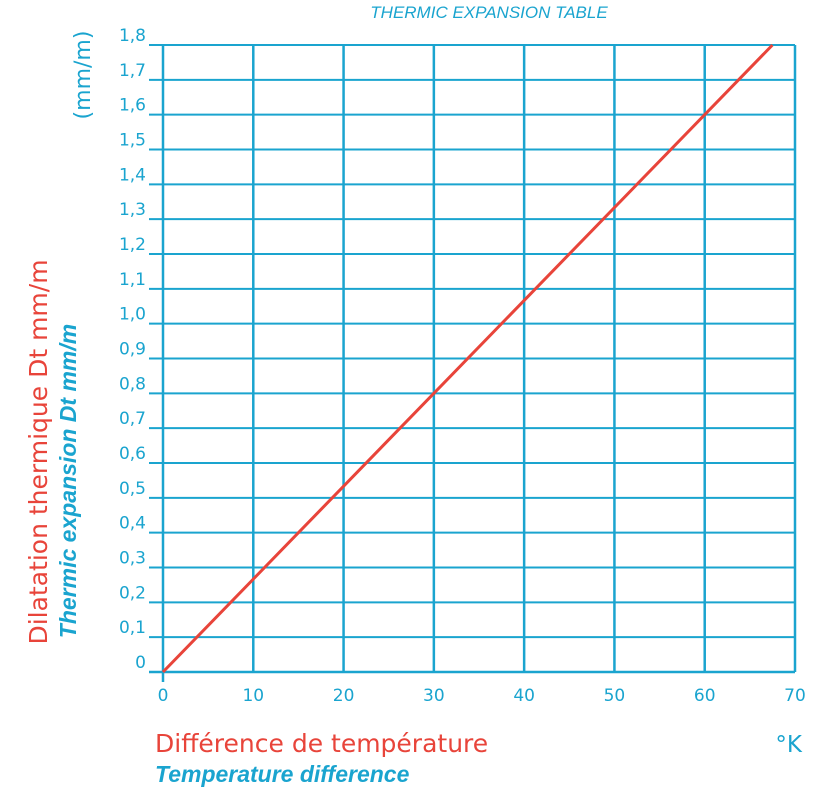 Image resolution: width=820 pixels, height=792 pixels. What do you see at coordinates (132, 524) in the screenshot?
I see `y-tick-label: 0,4` at bounding box center [132, 524].